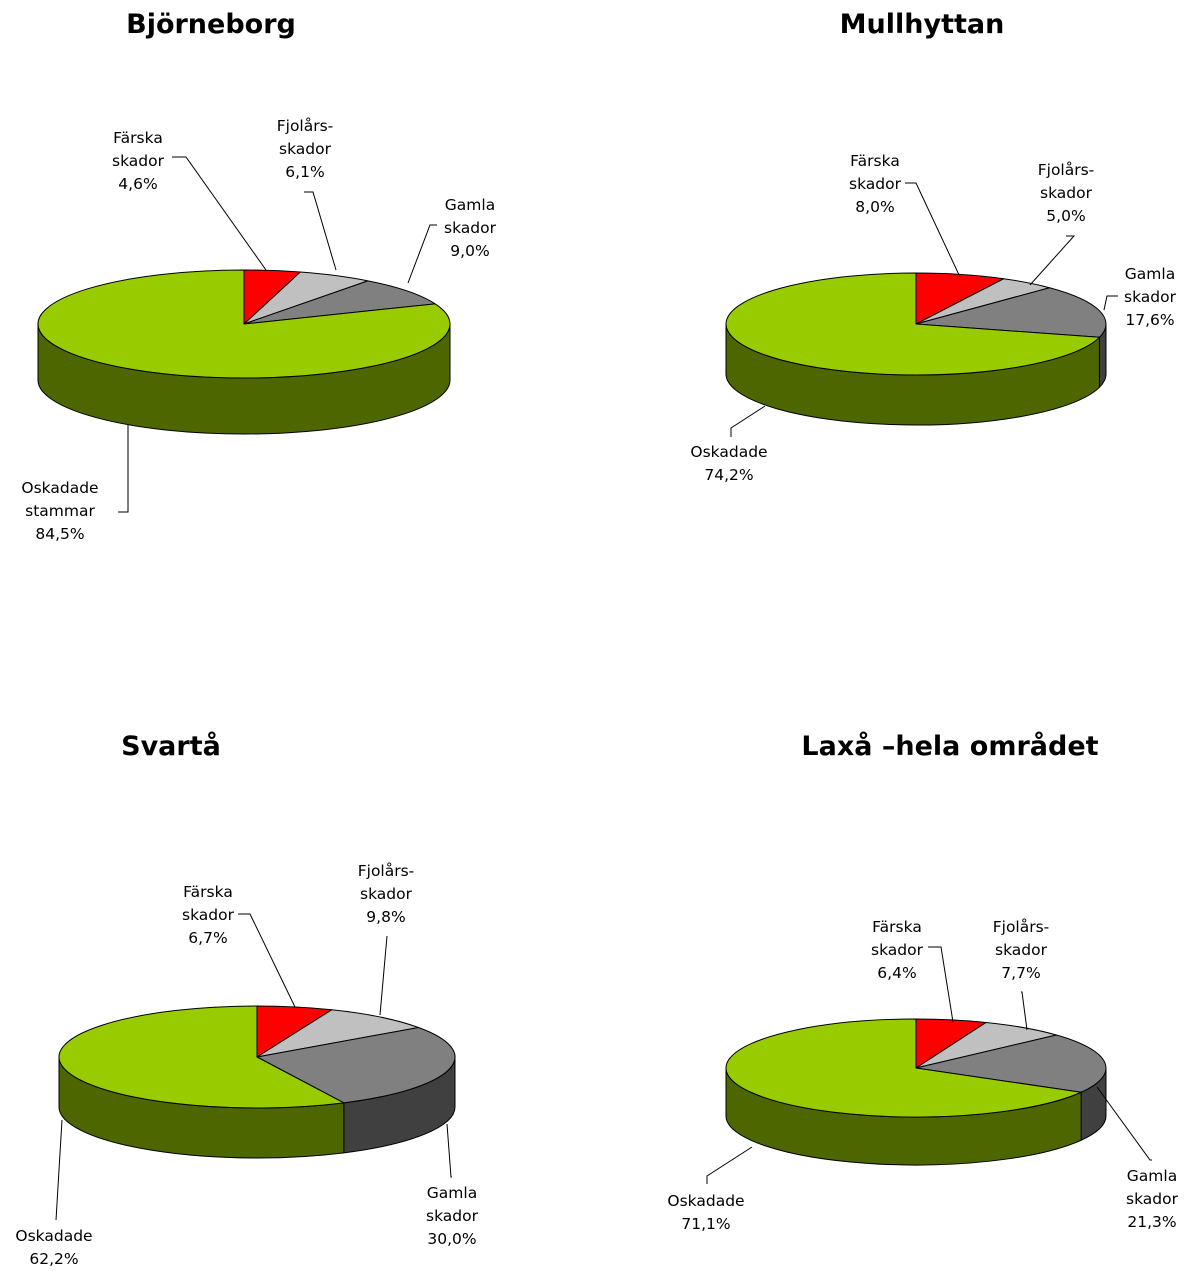 The width and height of the screenshot is (1189, 1271). I want to click on data-label-oskadade: Oskadade 71,1%, so click(705, 1212).